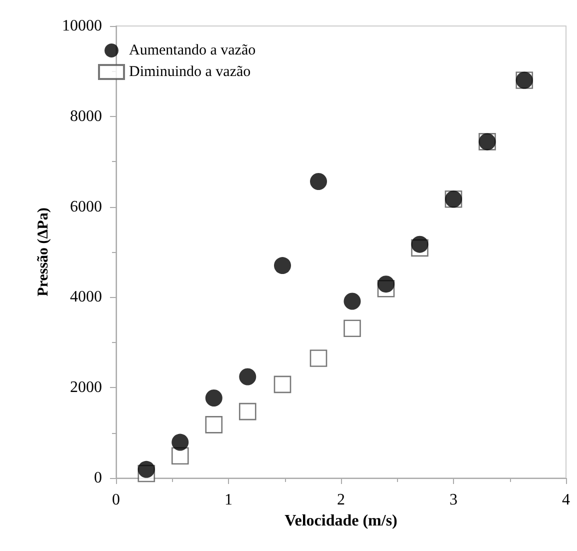 The height and width of the screenshot is (551, 577). What do you see at coordinates (86, 297) in the screenshot?
I see `y-tick-label: 4000` at bounding box center [86, 297].